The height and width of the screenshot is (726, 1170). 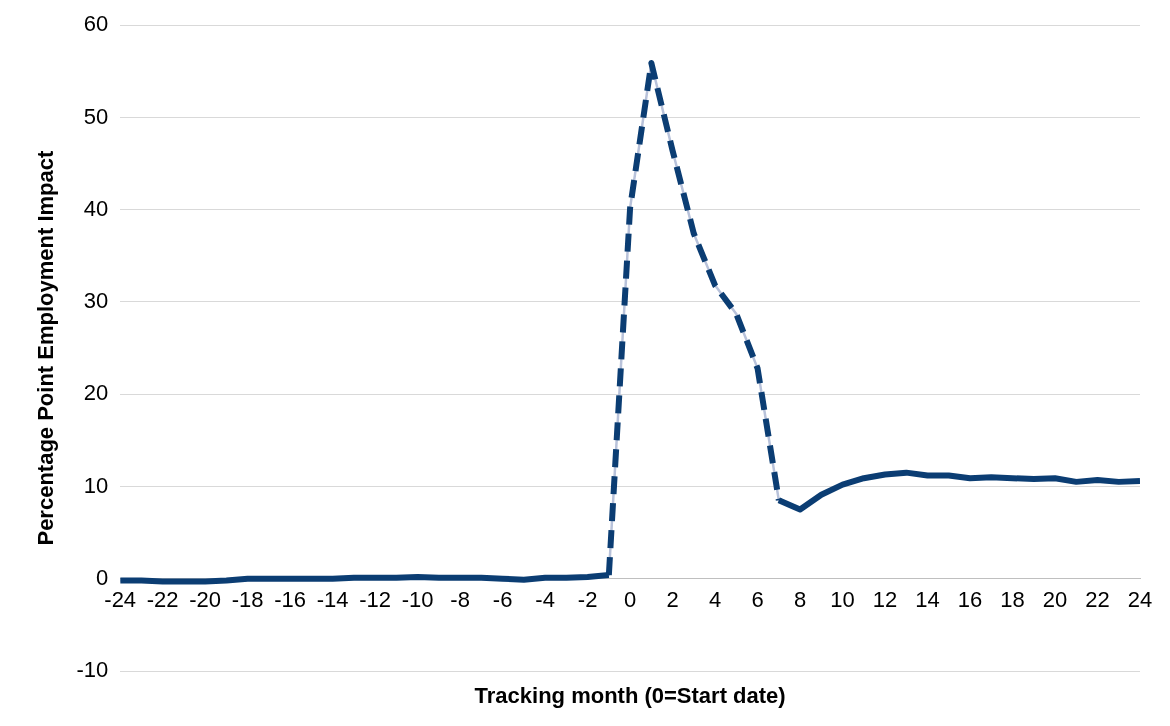 I want to click on x-tick-label: -4, so click(x=545, y=600).